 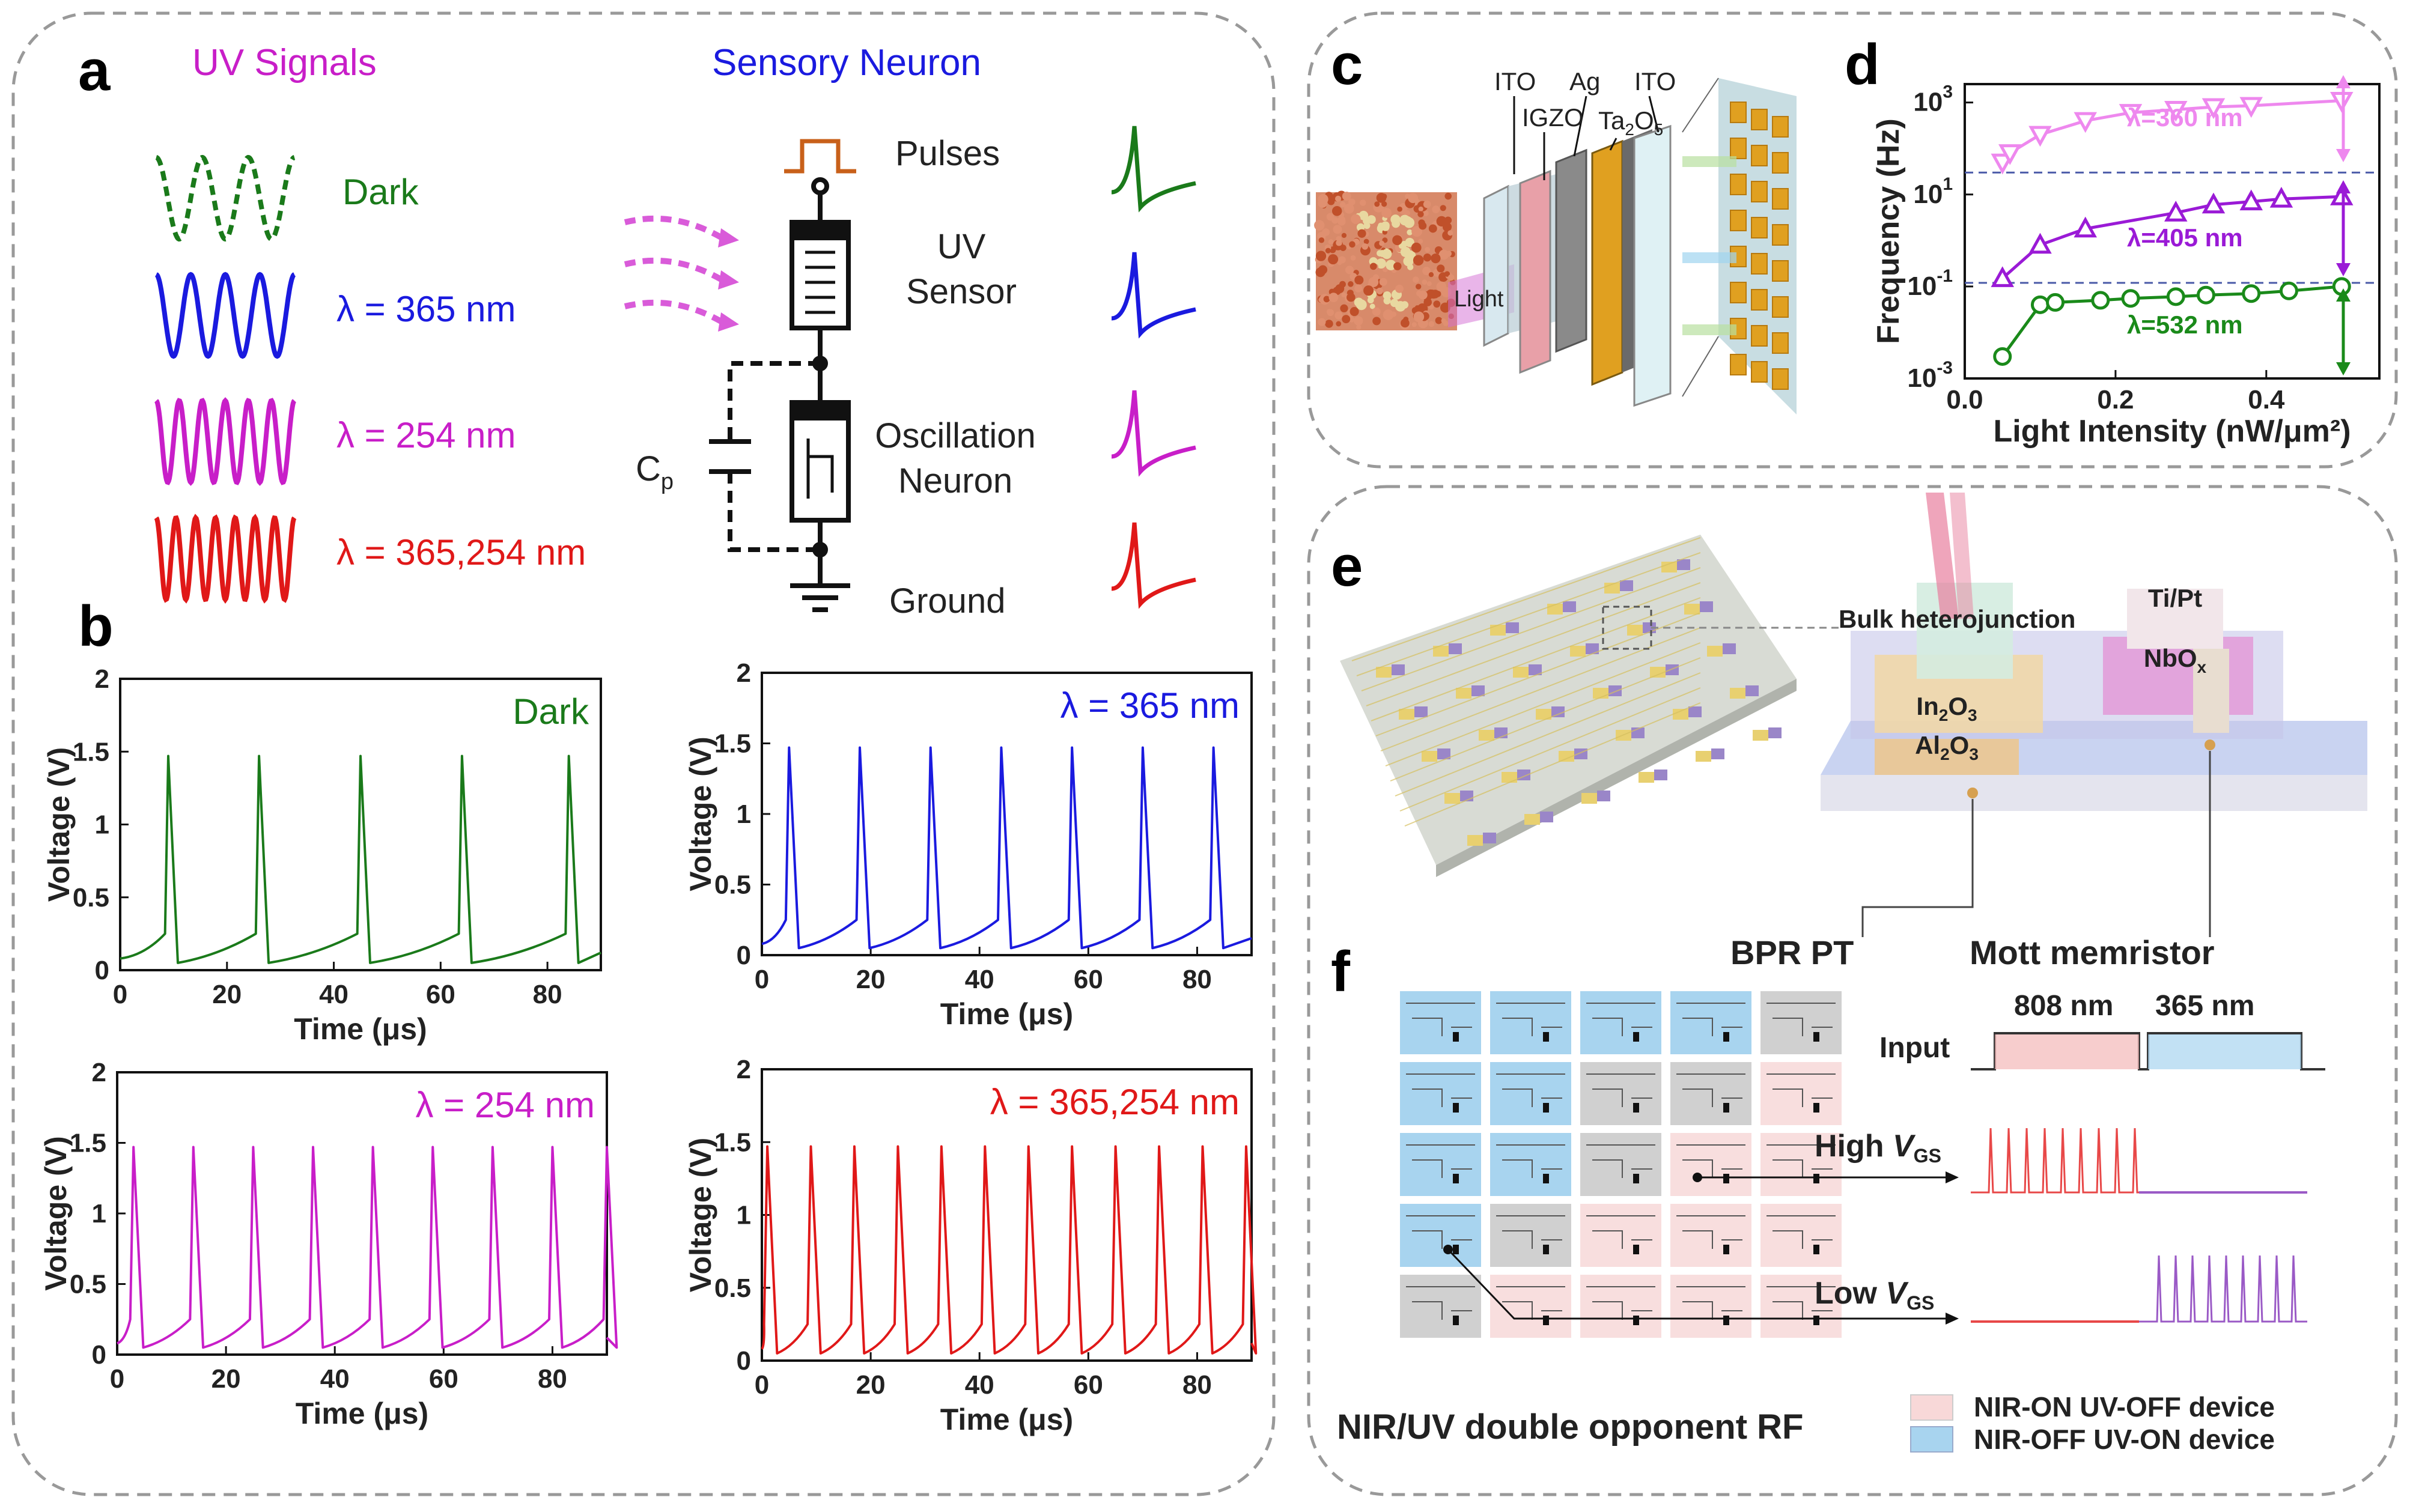 What do you see at coordinates (961, 269) in the screenshot?
I see `circuit-uv-sensor: UV Sensor` at bounding box center [961, 269].